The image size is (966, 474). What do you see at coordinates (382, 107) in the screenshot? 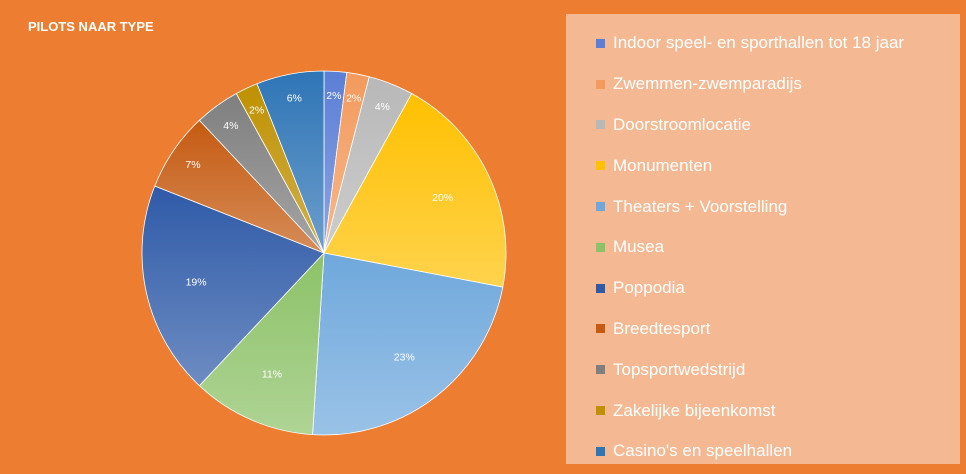
I see `slice-label-3: 4%` at bounding box center [382, 107].